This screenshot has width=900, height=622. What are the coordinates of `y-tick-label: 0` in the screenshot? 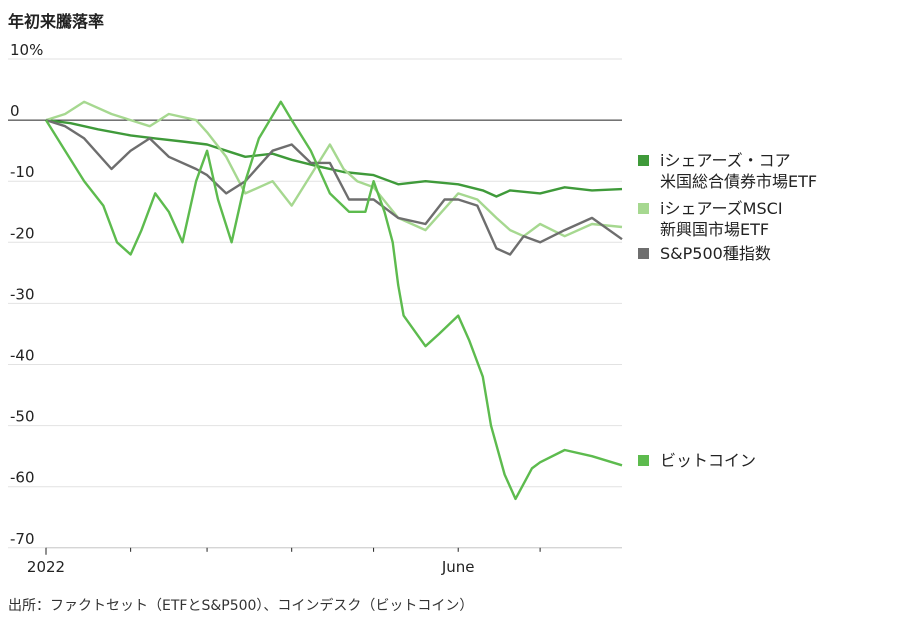 It's located at (15, 111).